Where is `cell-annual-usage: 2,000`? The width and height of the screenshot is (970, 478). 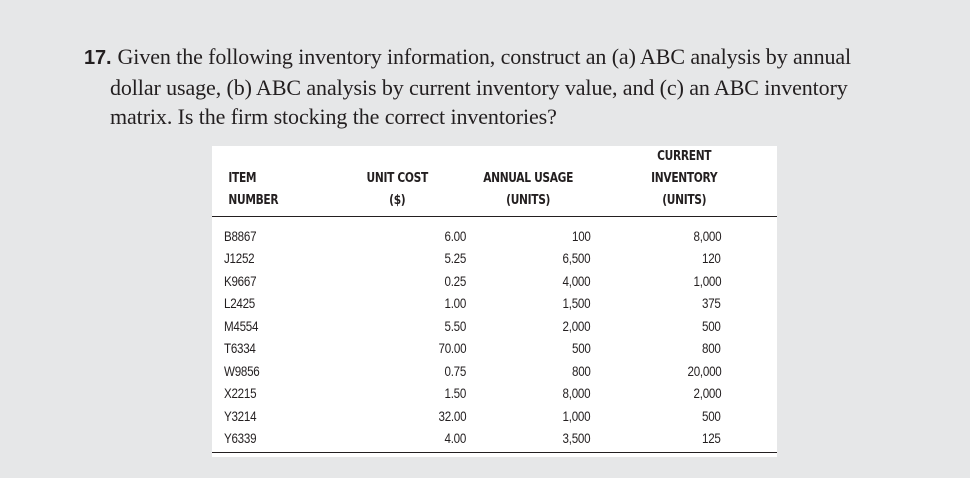
cell-annual-usage: 2,000 is located at coordinates (576, 326).